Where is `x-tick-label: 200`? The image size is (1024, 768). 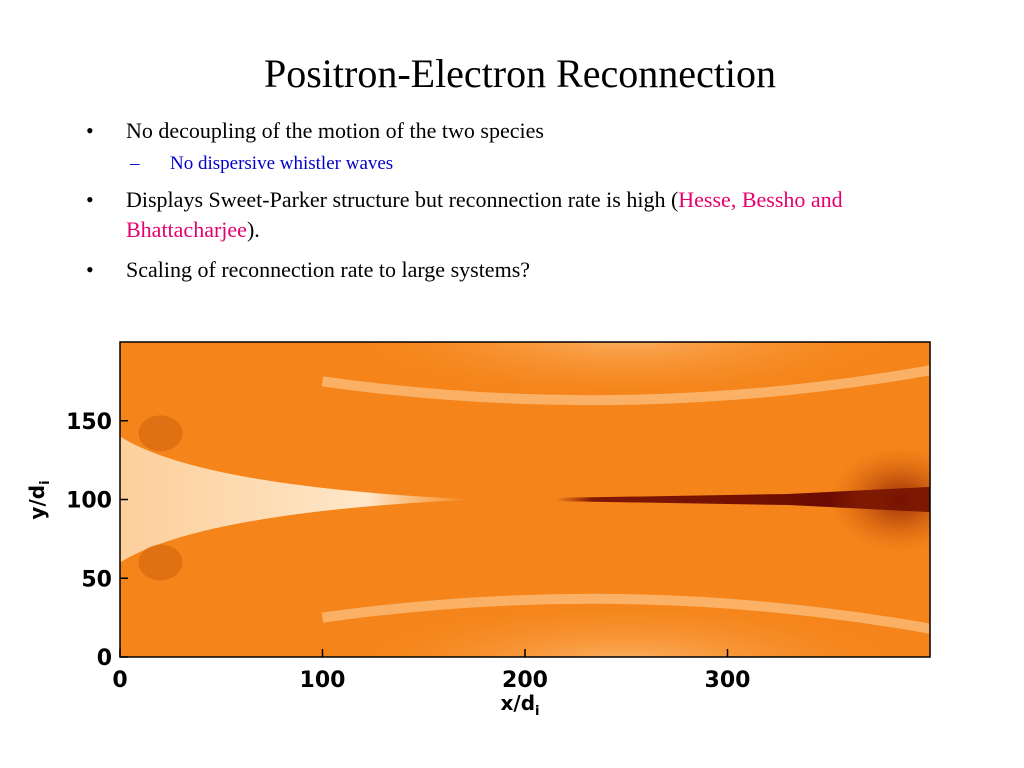 x-tick-label: 200 is located at coordinates (525, 680).